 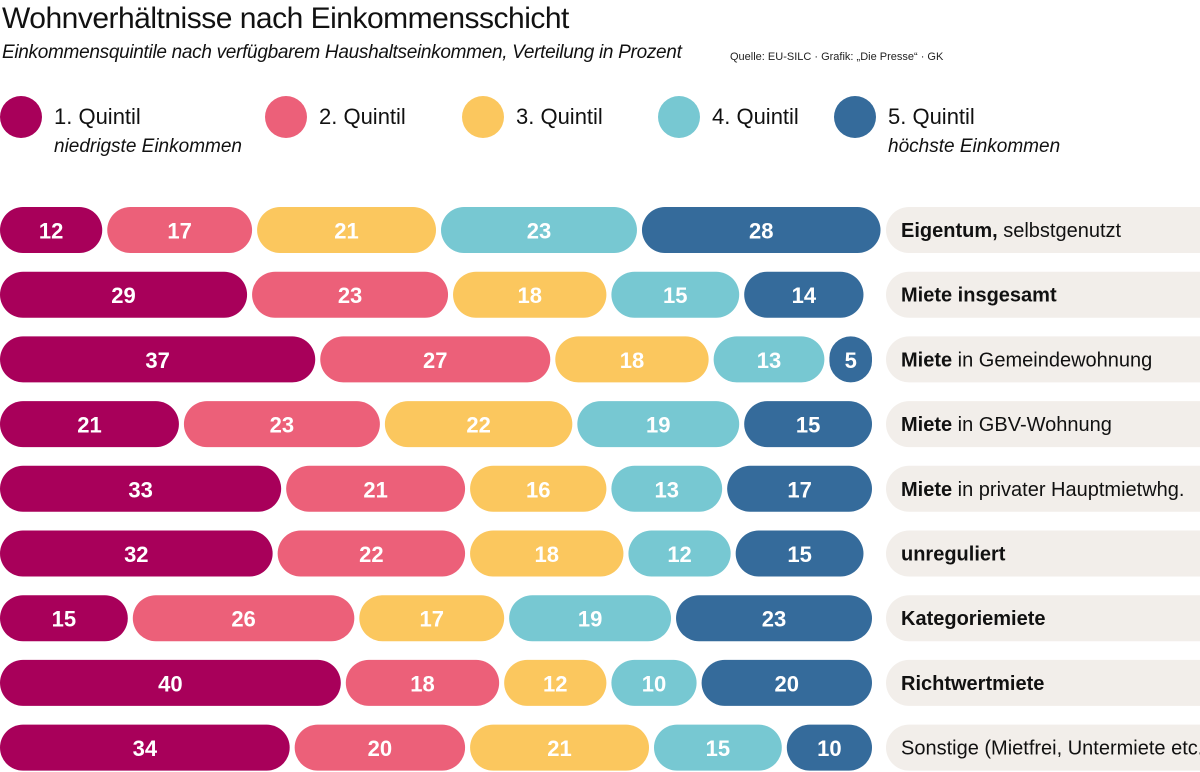 What do you see at coordinates (953, 555) in the screenshot?
I see `category-label: unreguliert` at bounding box center [953, 555].